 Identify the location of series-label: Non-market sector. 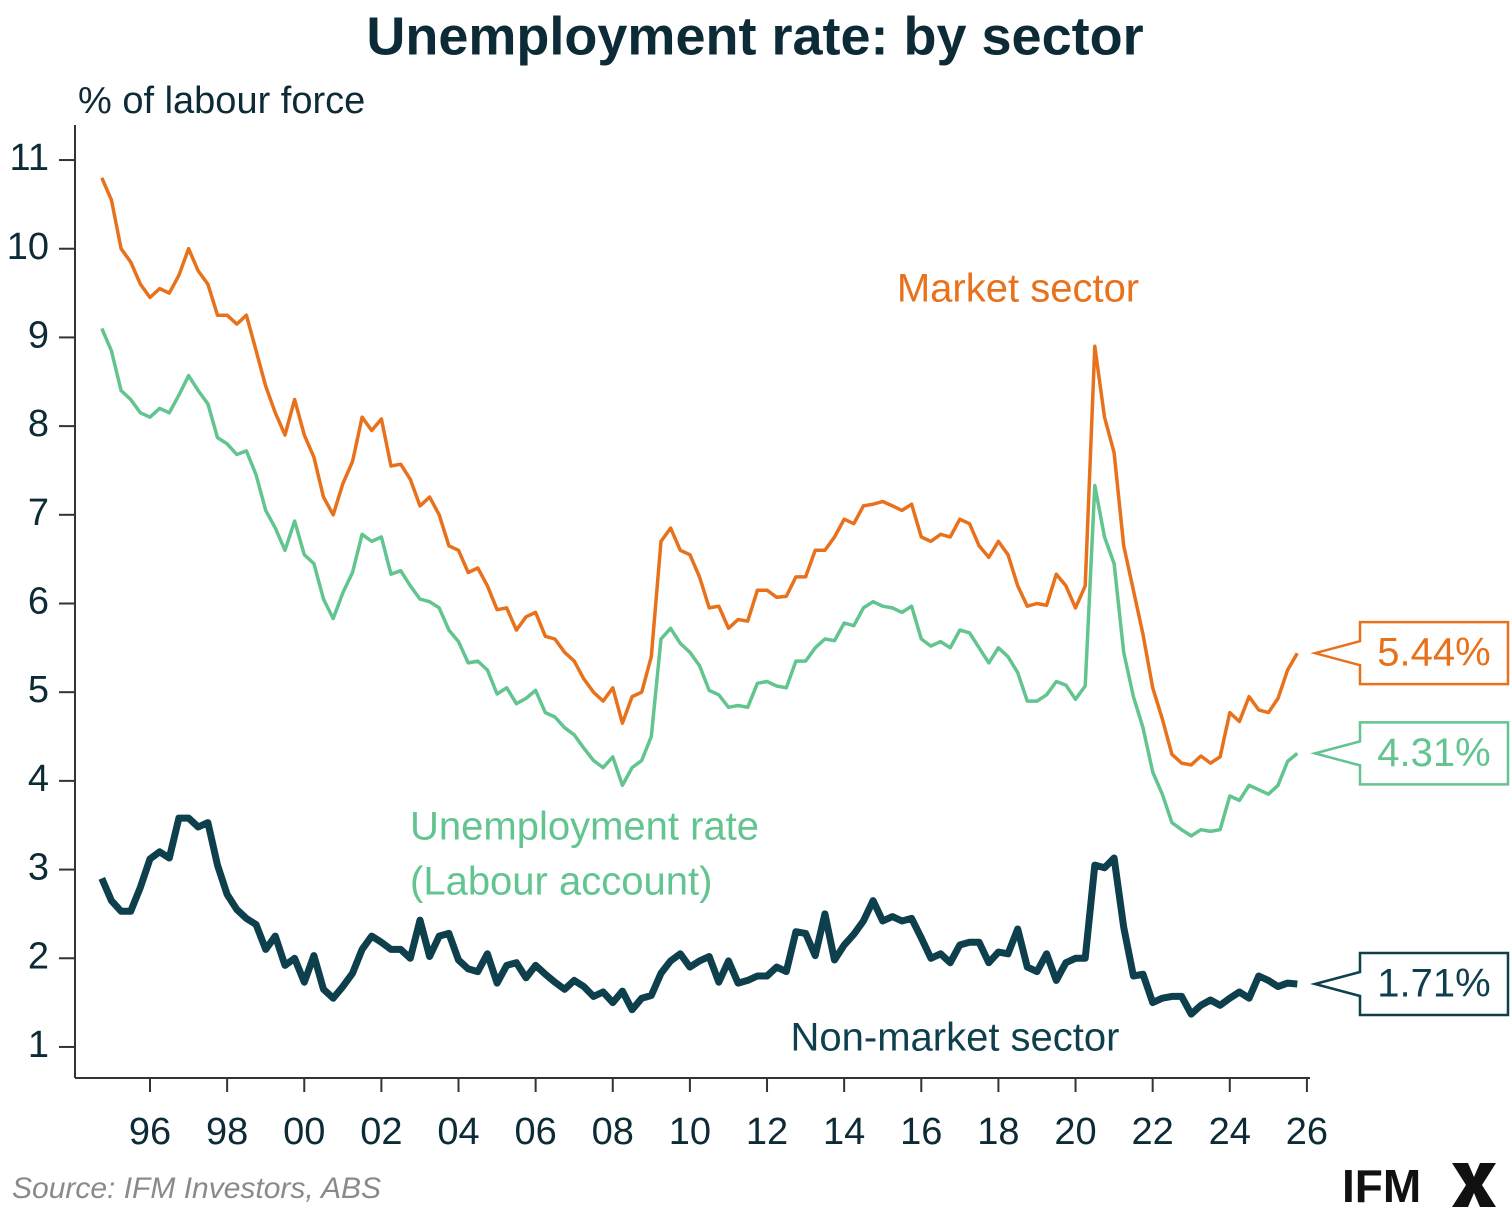
(955, 1038).